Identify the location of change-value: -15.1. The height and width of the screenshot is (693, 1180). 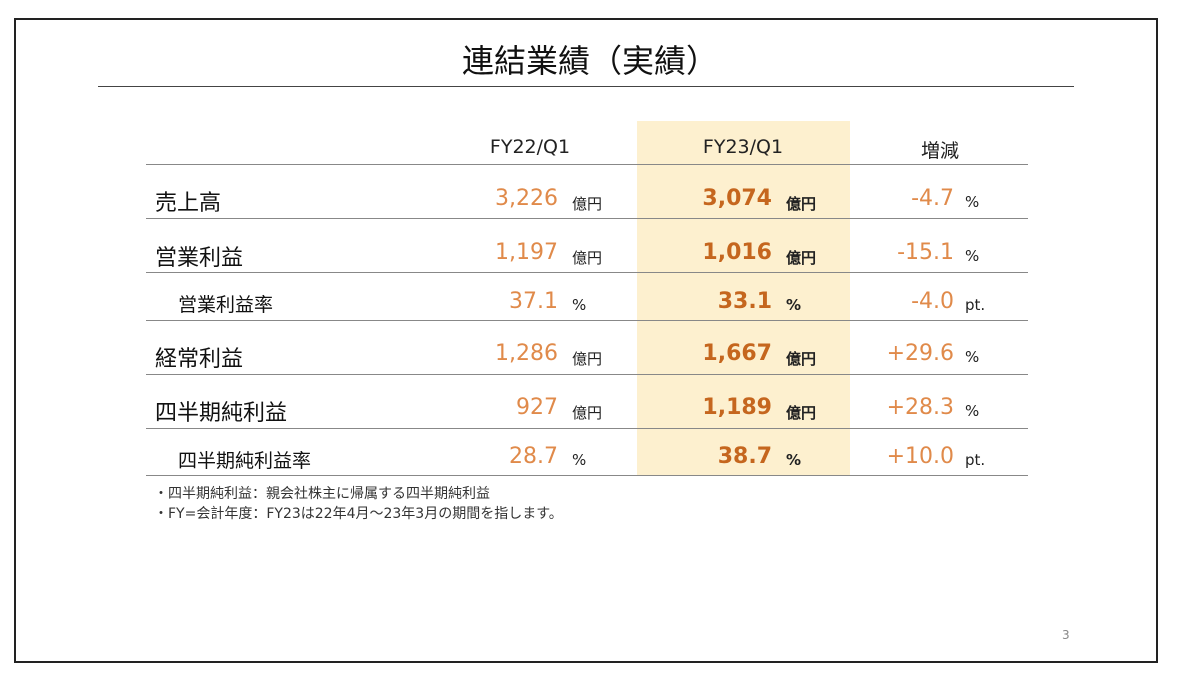
(925, 252).